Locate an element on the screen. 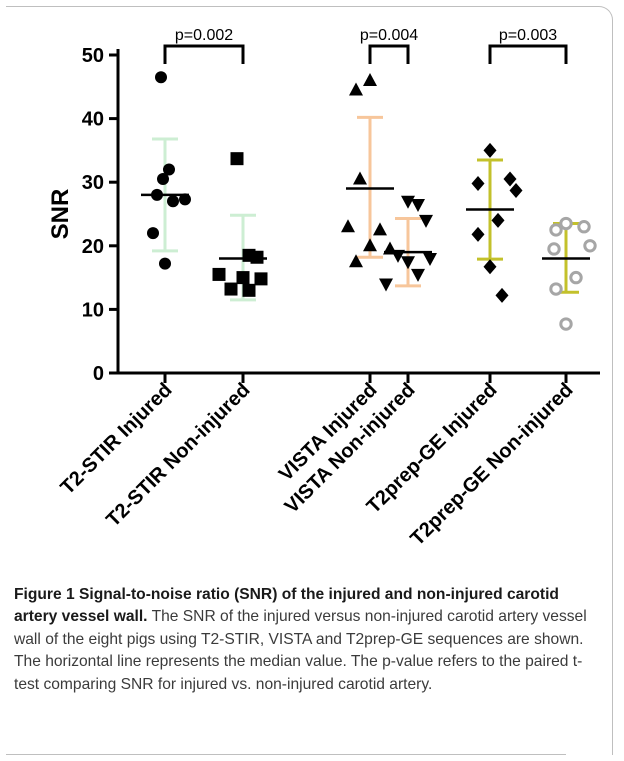 This screenshot has width=624, height=761. p-value-label: p=0.003 is located at coordinates (528, 35).